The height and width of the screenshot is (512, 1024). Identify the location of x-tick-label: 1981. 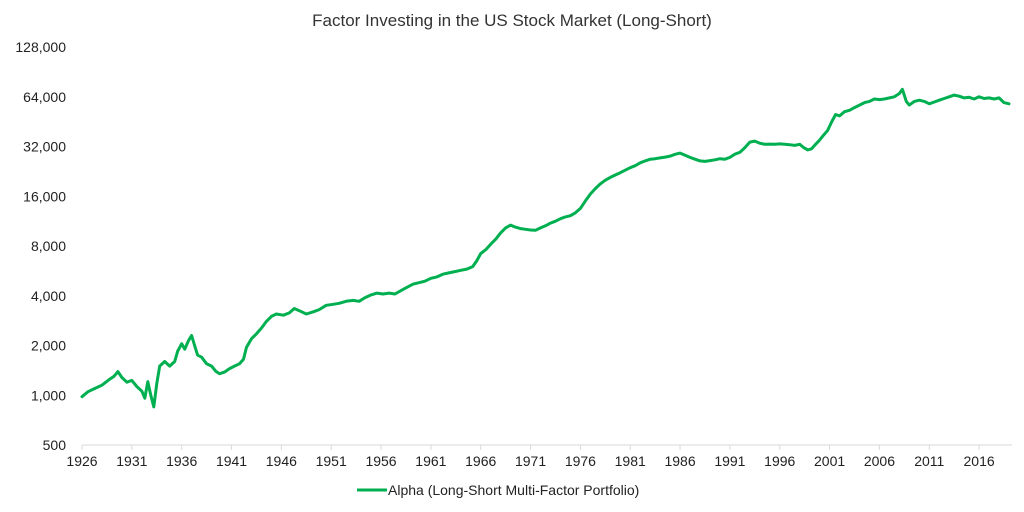
(630, 461).